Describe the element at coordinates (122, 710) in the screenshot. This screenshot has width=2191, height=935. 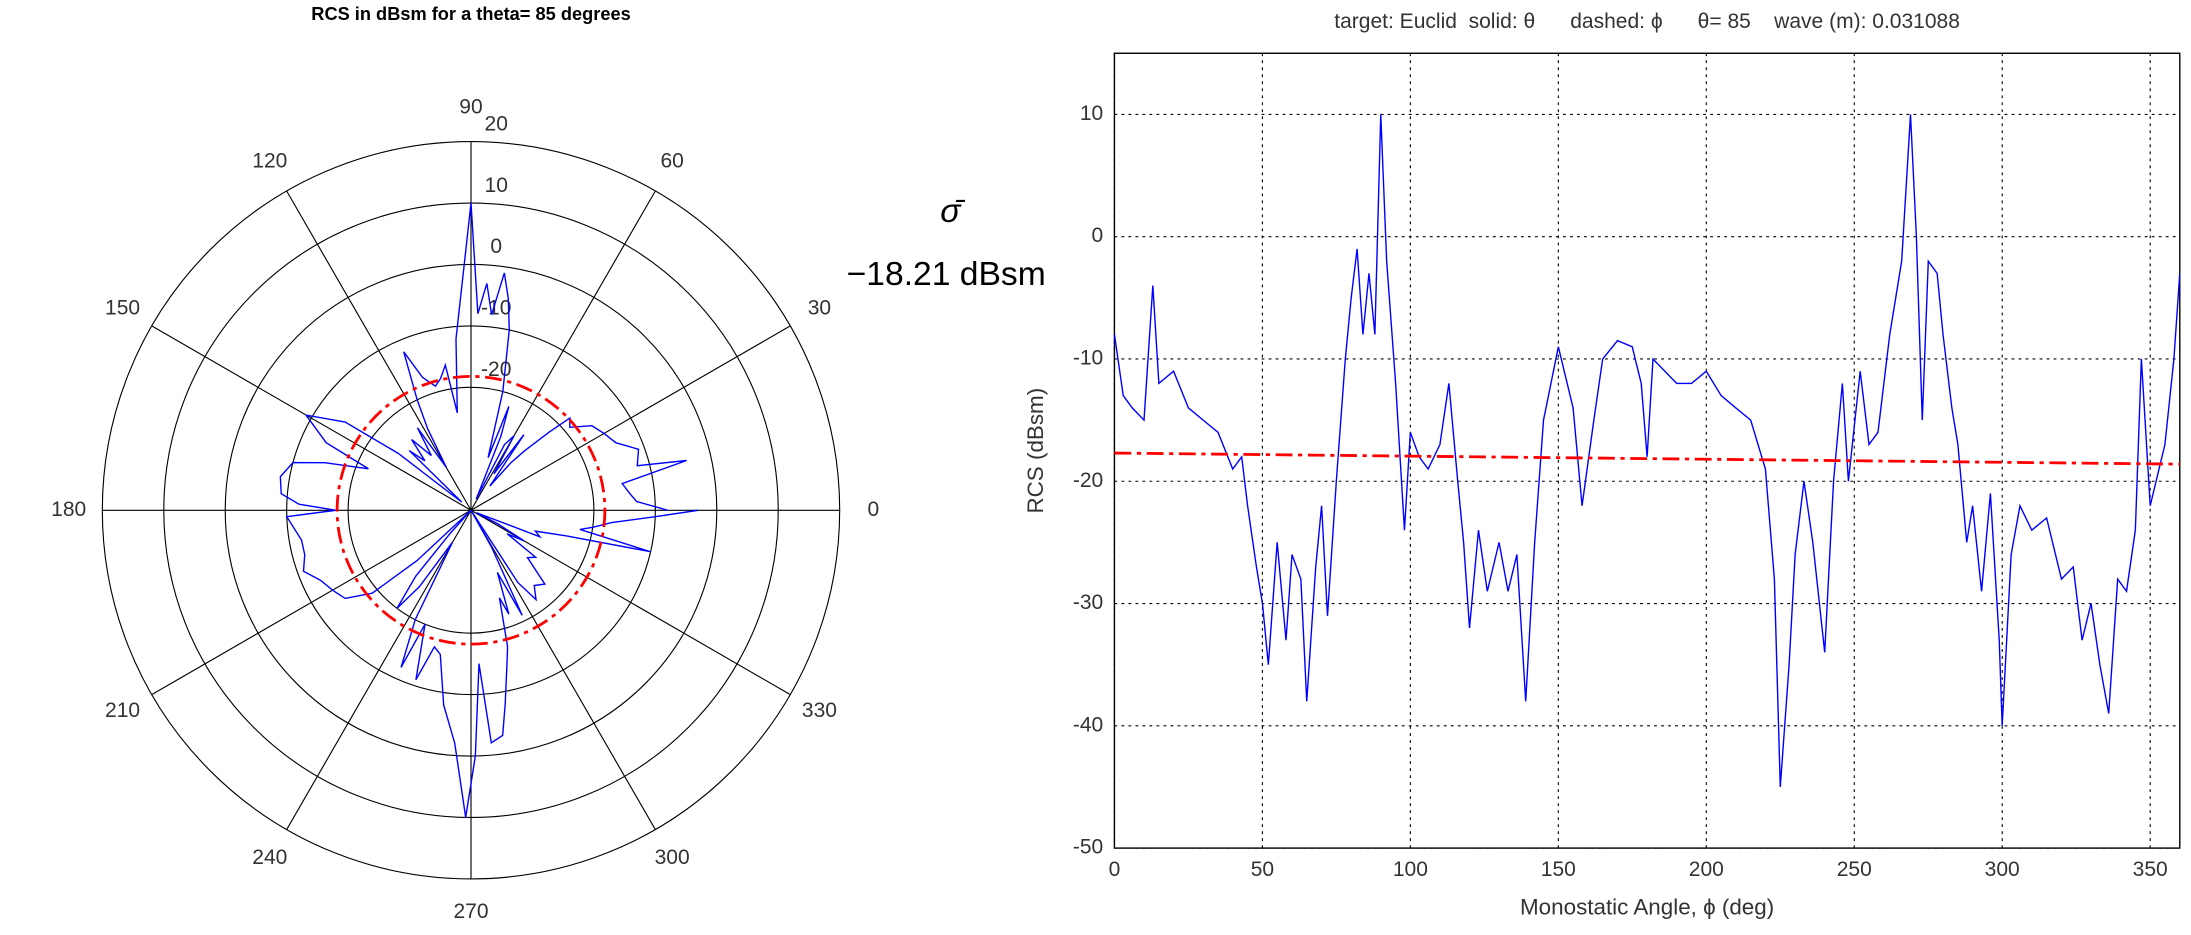
I see `angle-label: 210` at that location.